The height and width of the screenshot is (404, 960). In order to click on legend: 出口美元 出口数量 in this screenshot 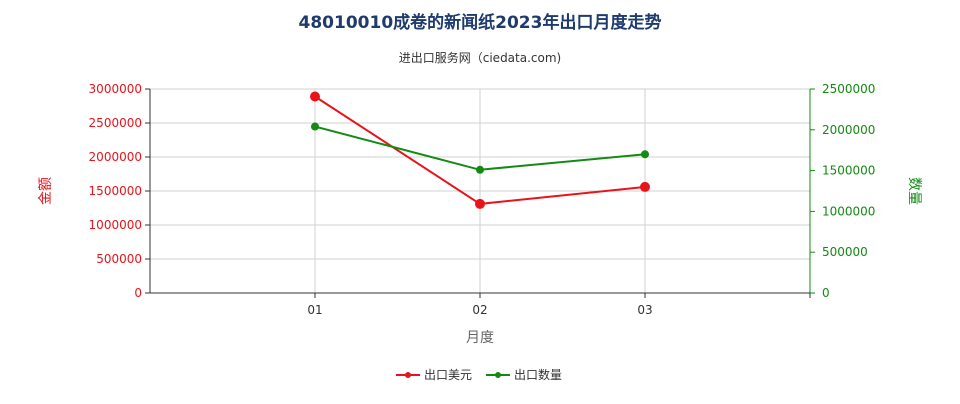, I will do `click(479, 374)`.